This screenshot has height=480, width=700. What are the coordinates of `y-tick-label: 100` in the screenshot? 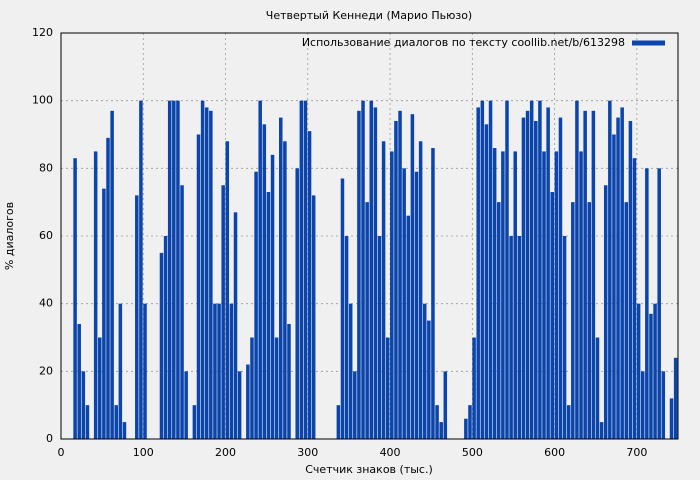 It's located at (42, 100).